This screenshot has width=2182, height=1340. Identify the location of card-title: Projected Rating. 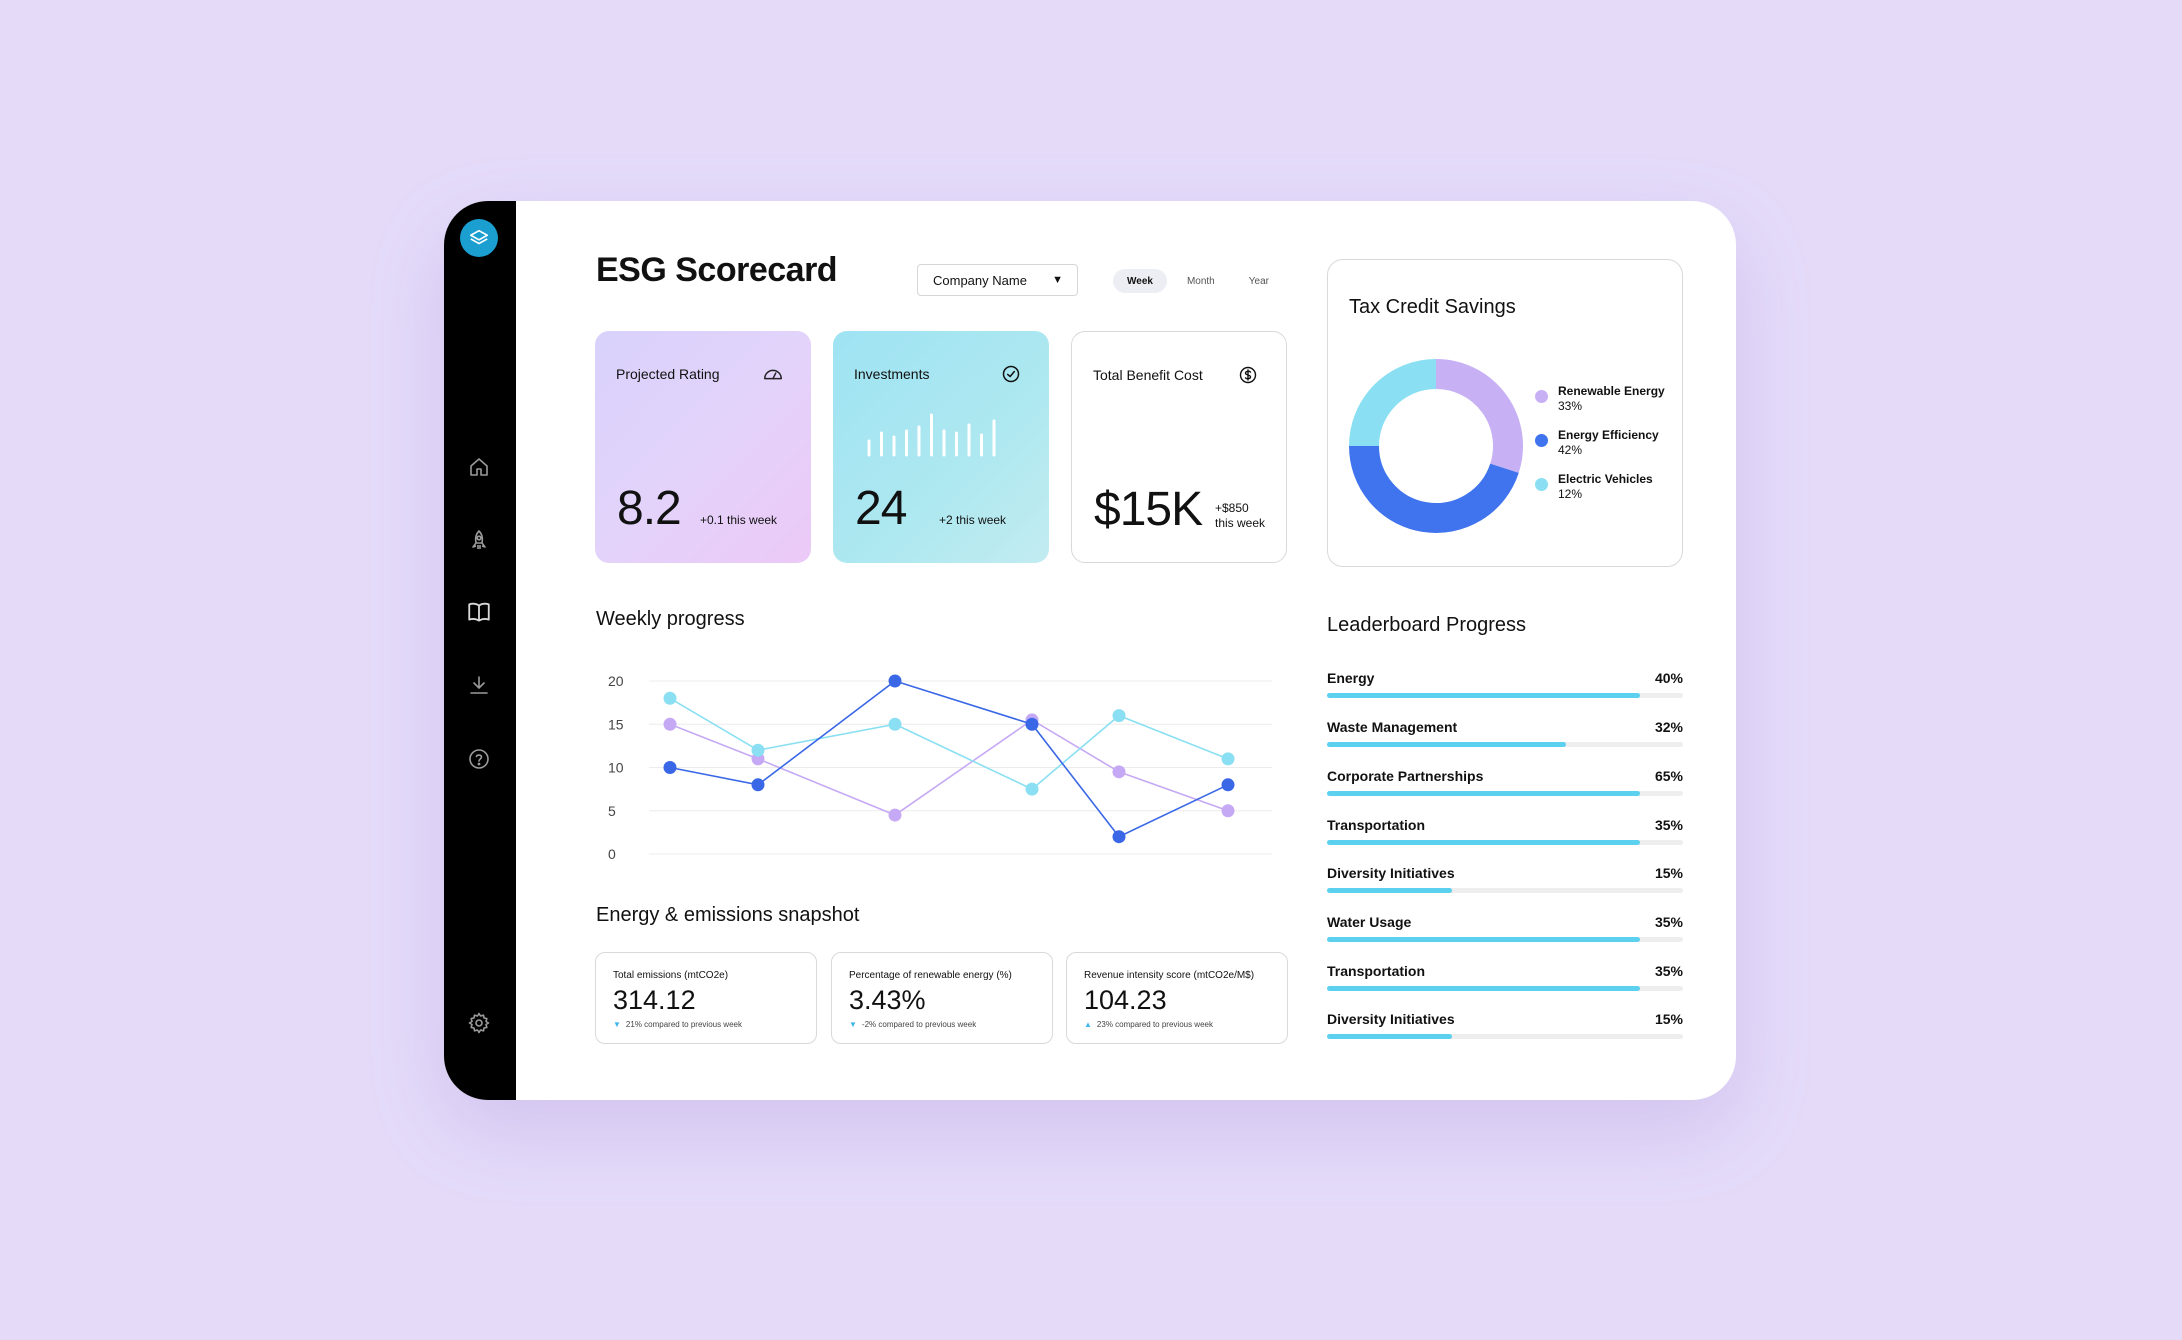
(668, 374).